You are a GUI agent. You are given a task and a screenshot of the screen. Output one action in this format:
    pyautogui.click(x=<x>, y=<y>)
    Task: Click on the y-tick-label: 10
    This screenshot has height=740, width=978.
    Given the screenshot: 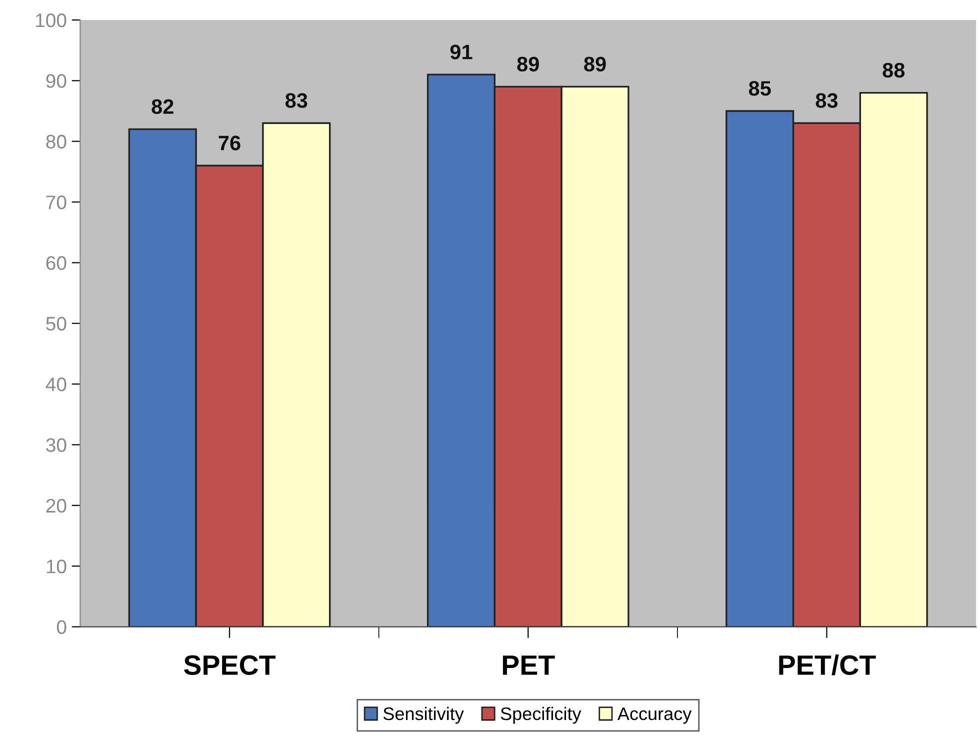 What is the action you would take?
    pyautogui.click(x=56, y=567)
    